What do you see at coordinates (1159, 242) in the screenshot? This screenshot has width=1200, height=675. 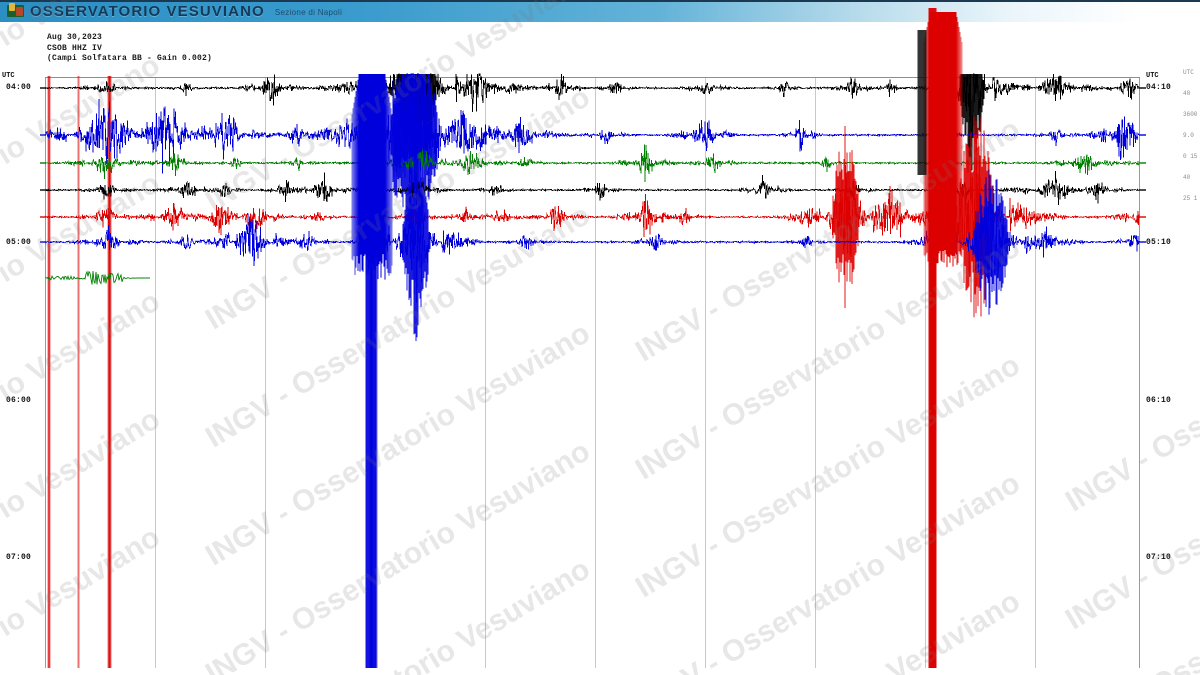 I see `time-tick-right-1: 05:10` at bounding box center [1159, 242].